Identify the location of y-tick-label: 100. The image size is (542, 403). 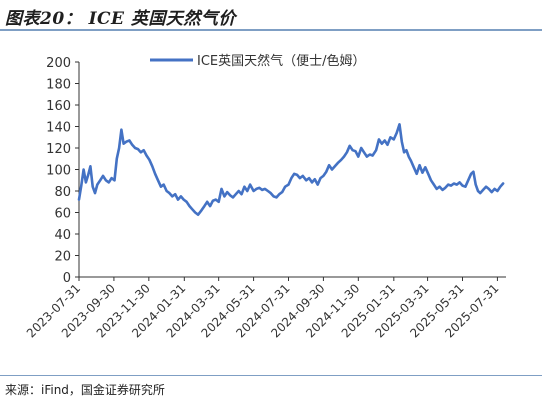
(58, 171).